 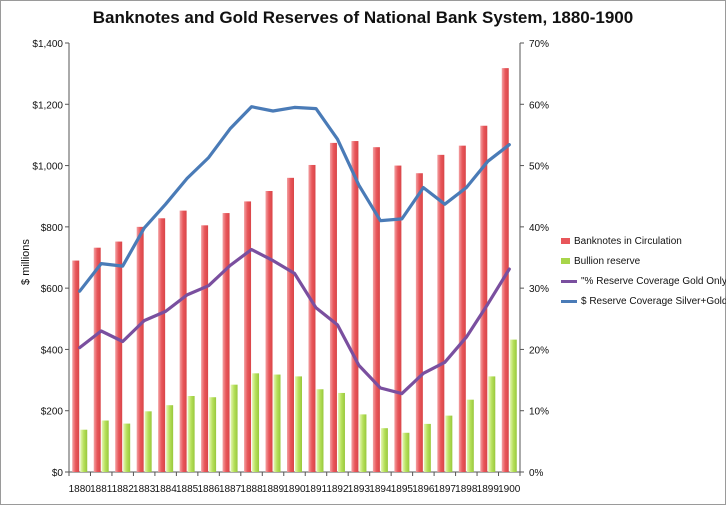 What do you see at coordinates (52, 228) in the screenshot?
I see `y-tick-label: $800` at bounding box center [52, 228].